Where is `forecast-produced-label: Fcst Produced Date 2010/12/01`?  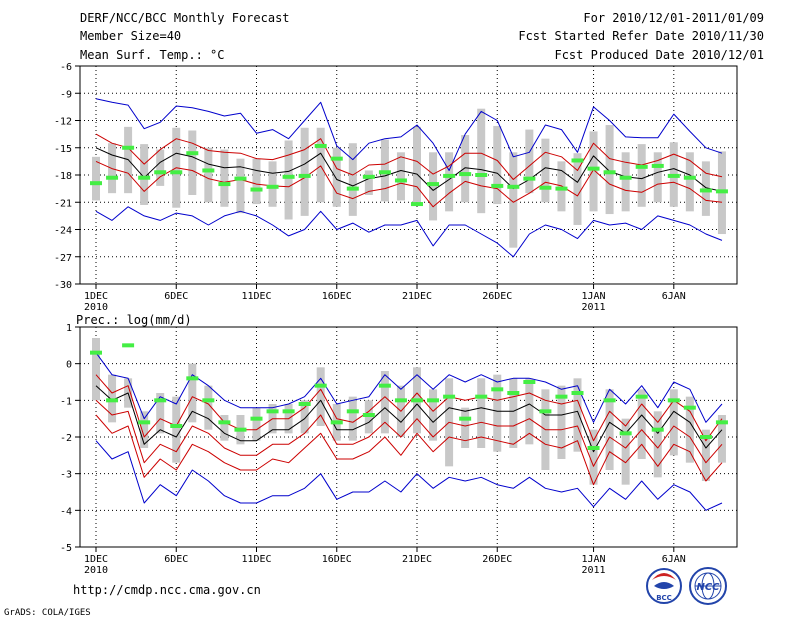 forecast-produced-label: Fcst Produced Date 2010/12/01 is located at coordinates (659, 55).